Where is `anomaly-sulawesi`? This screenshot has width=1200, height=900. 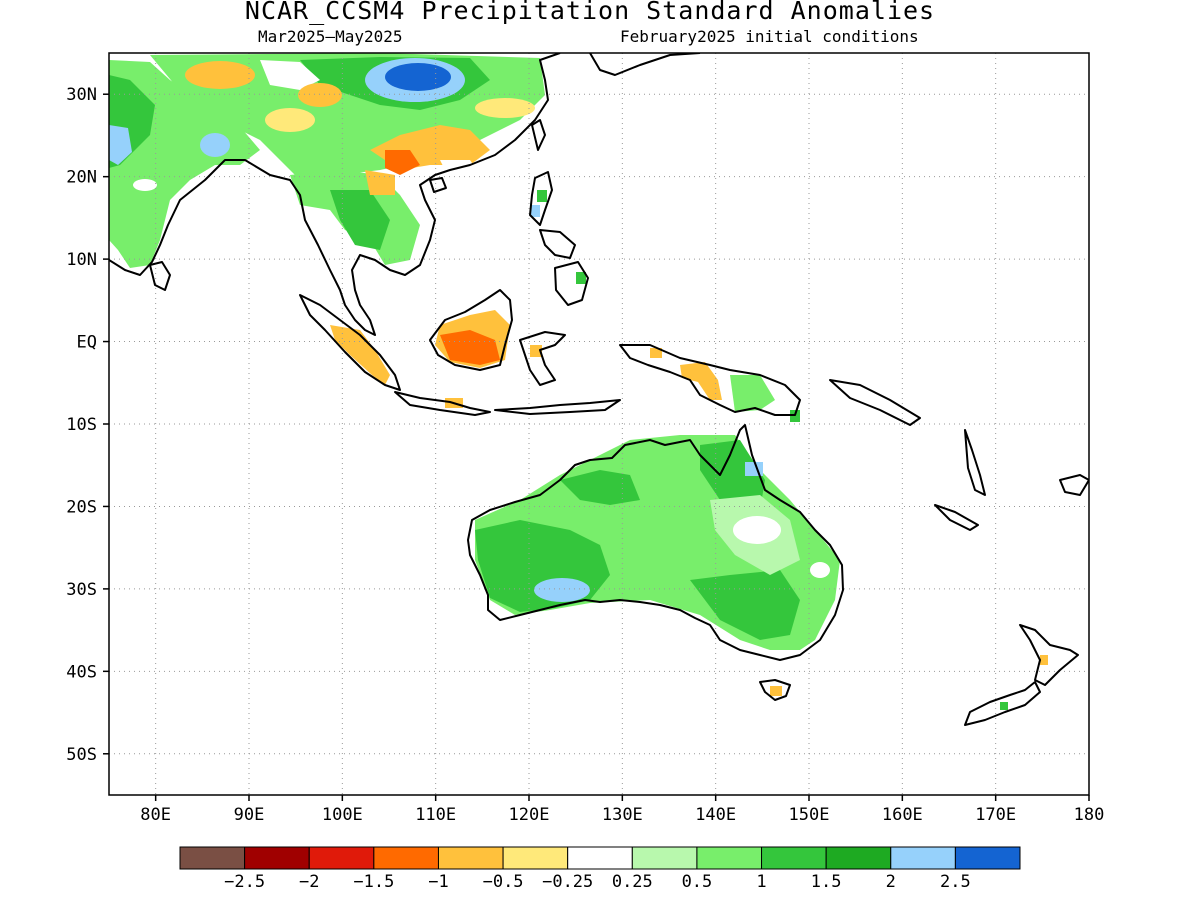
anomaly-sulawesi is located at coordinates (536, 351).